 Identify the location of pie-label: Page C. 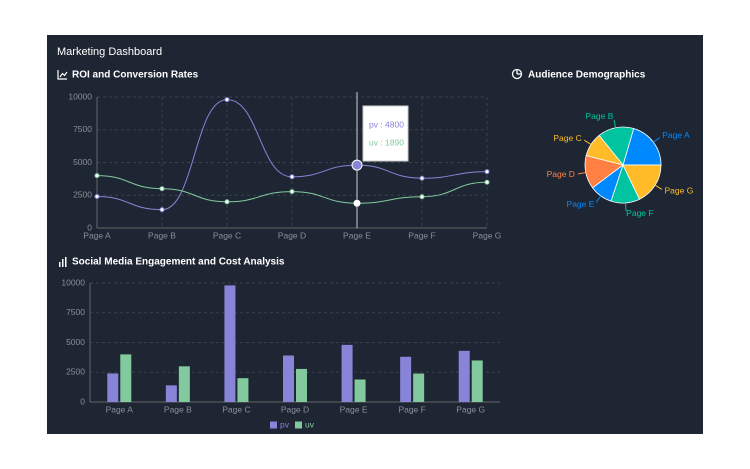
(567, 138).